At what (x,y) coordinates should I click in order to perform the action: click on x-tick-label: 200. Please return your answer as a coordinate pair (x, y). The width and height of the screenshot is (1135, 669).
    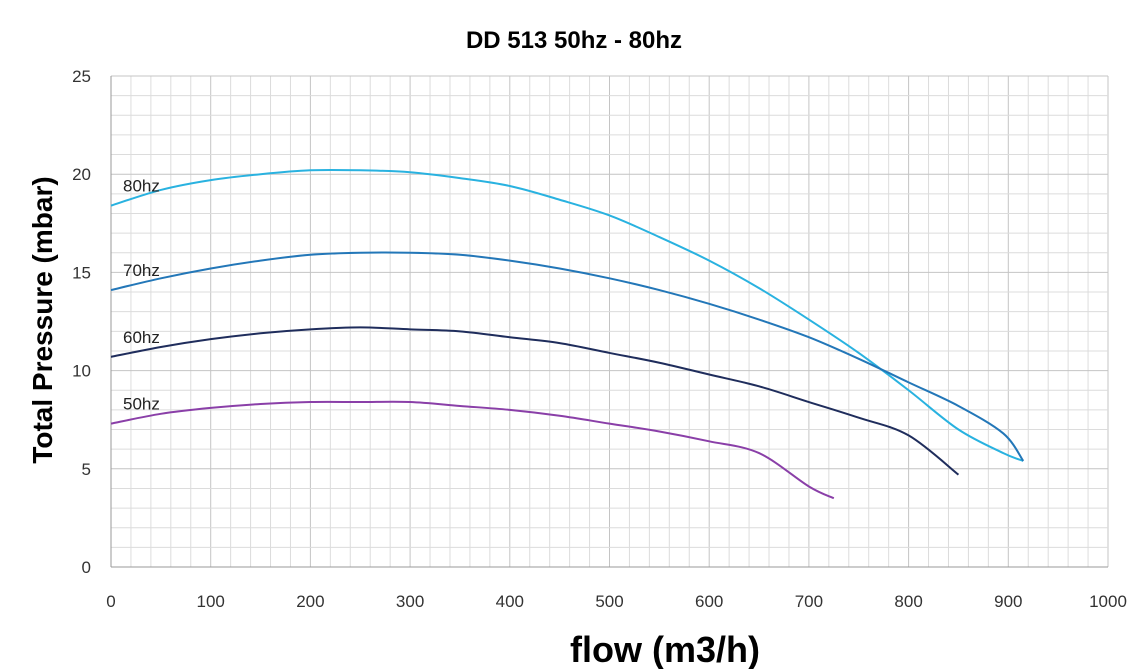
    Looking at the image, I should click on (310, 601).